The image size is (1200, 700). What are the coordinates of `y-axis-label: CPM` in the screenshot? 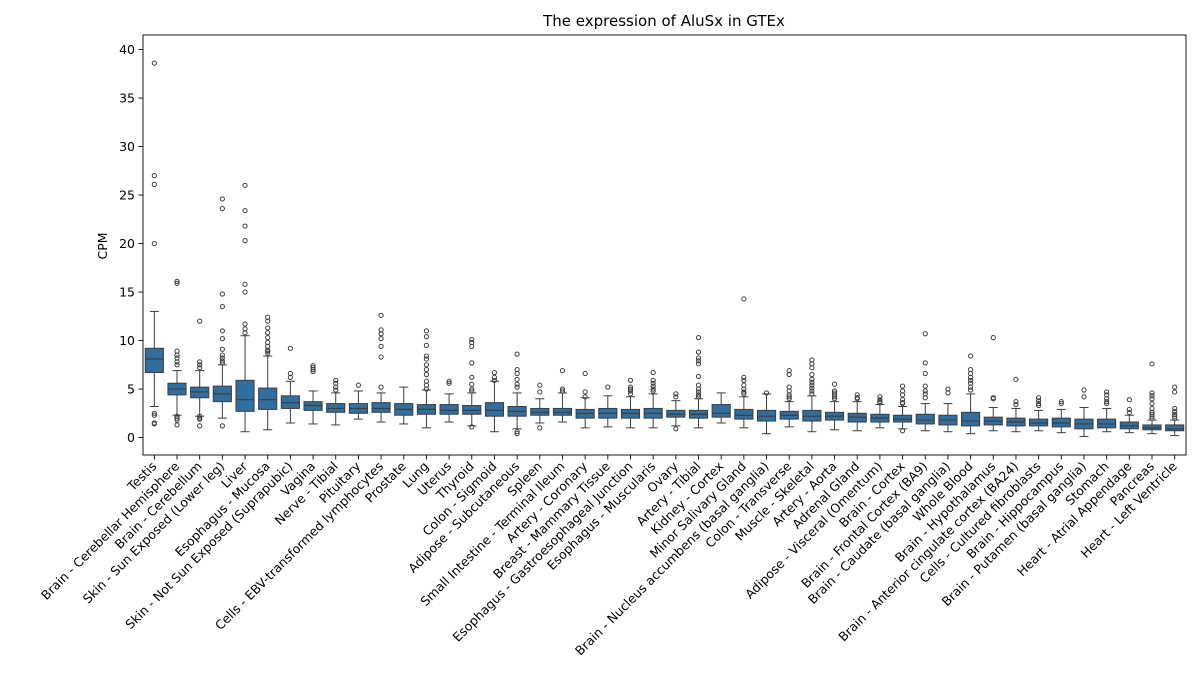 It's located at (102, 245).